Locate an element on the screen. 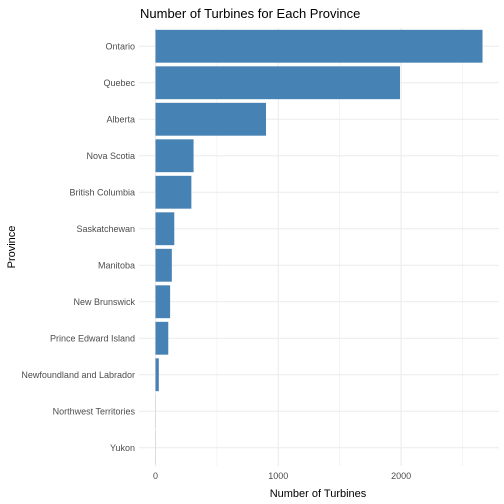 The height and width of the screenshot is (504, 504). y-tick-label: Nova Scotia is located at coordinates (110, 156).